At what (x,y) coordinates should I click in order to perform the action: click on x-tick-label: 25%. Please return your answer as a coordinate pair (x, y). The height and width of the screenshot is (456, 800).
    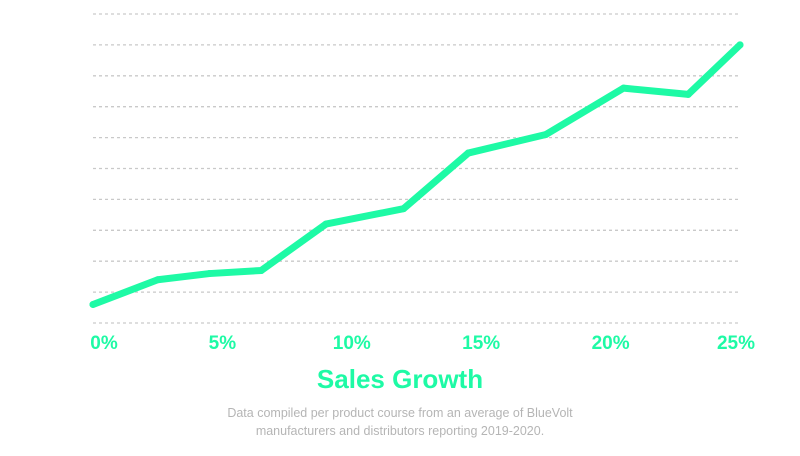
    Looking at the image, I should click on (736, 343).